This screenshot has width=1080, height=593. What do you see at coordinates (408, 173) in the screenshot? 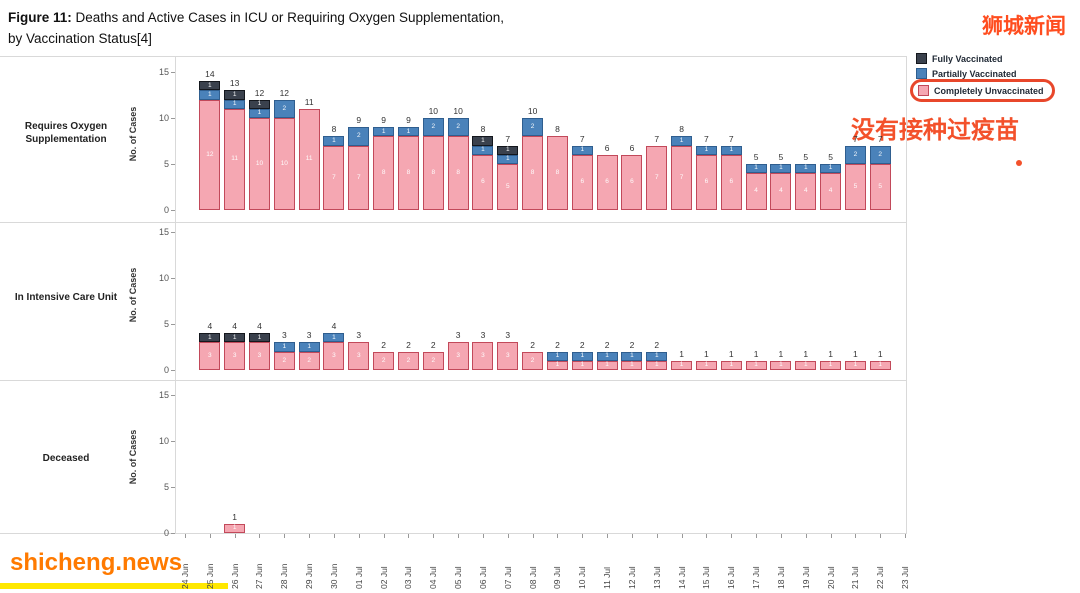
I see `bar-segment-u: 8` at bounding box center [408, 173].